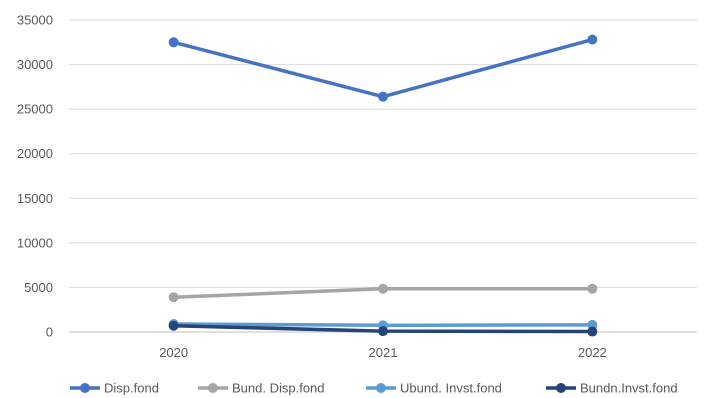 The width and height of the screenshot is (712, 398). Describe the element at coordinates (629, 388) in the screenshot. I see `legend-label: Bundn.Invst.fond` at that location.